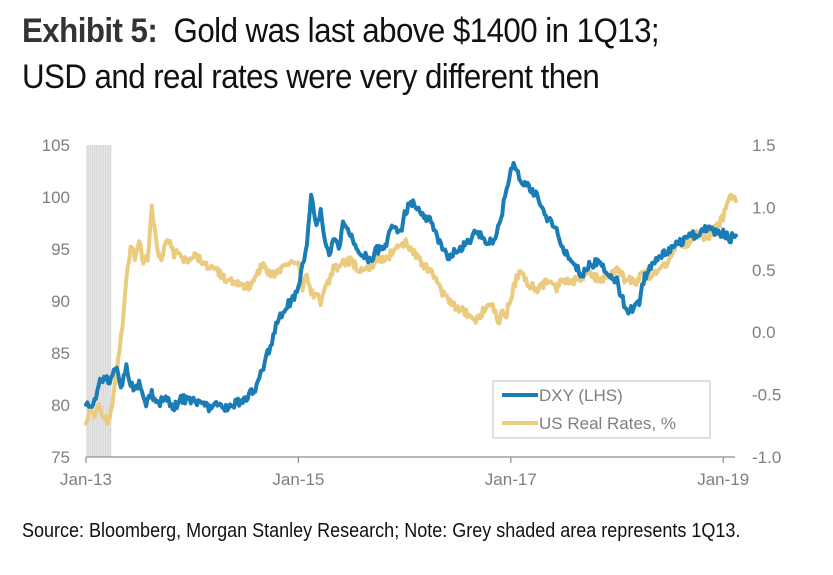  What do you see at coordinates (581, 395) in the screenshot?
I see `legend-label-dxy: DXY (LHS)` at bounding box center [581, 395].